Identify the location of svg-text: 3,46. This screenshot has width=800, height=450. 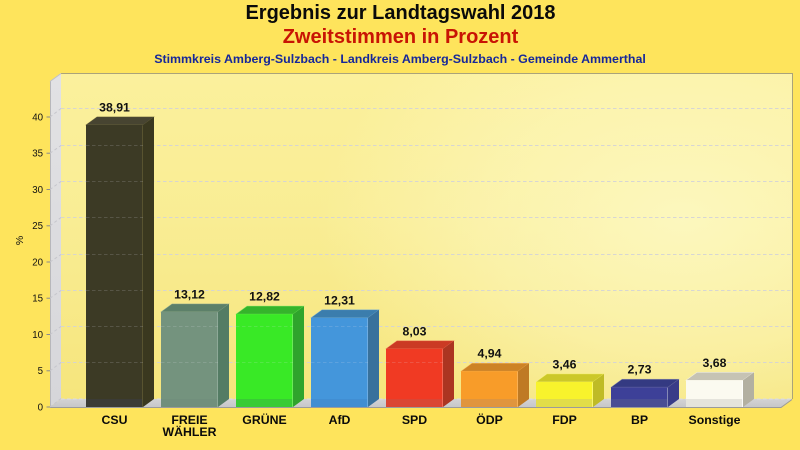
(565, 364).